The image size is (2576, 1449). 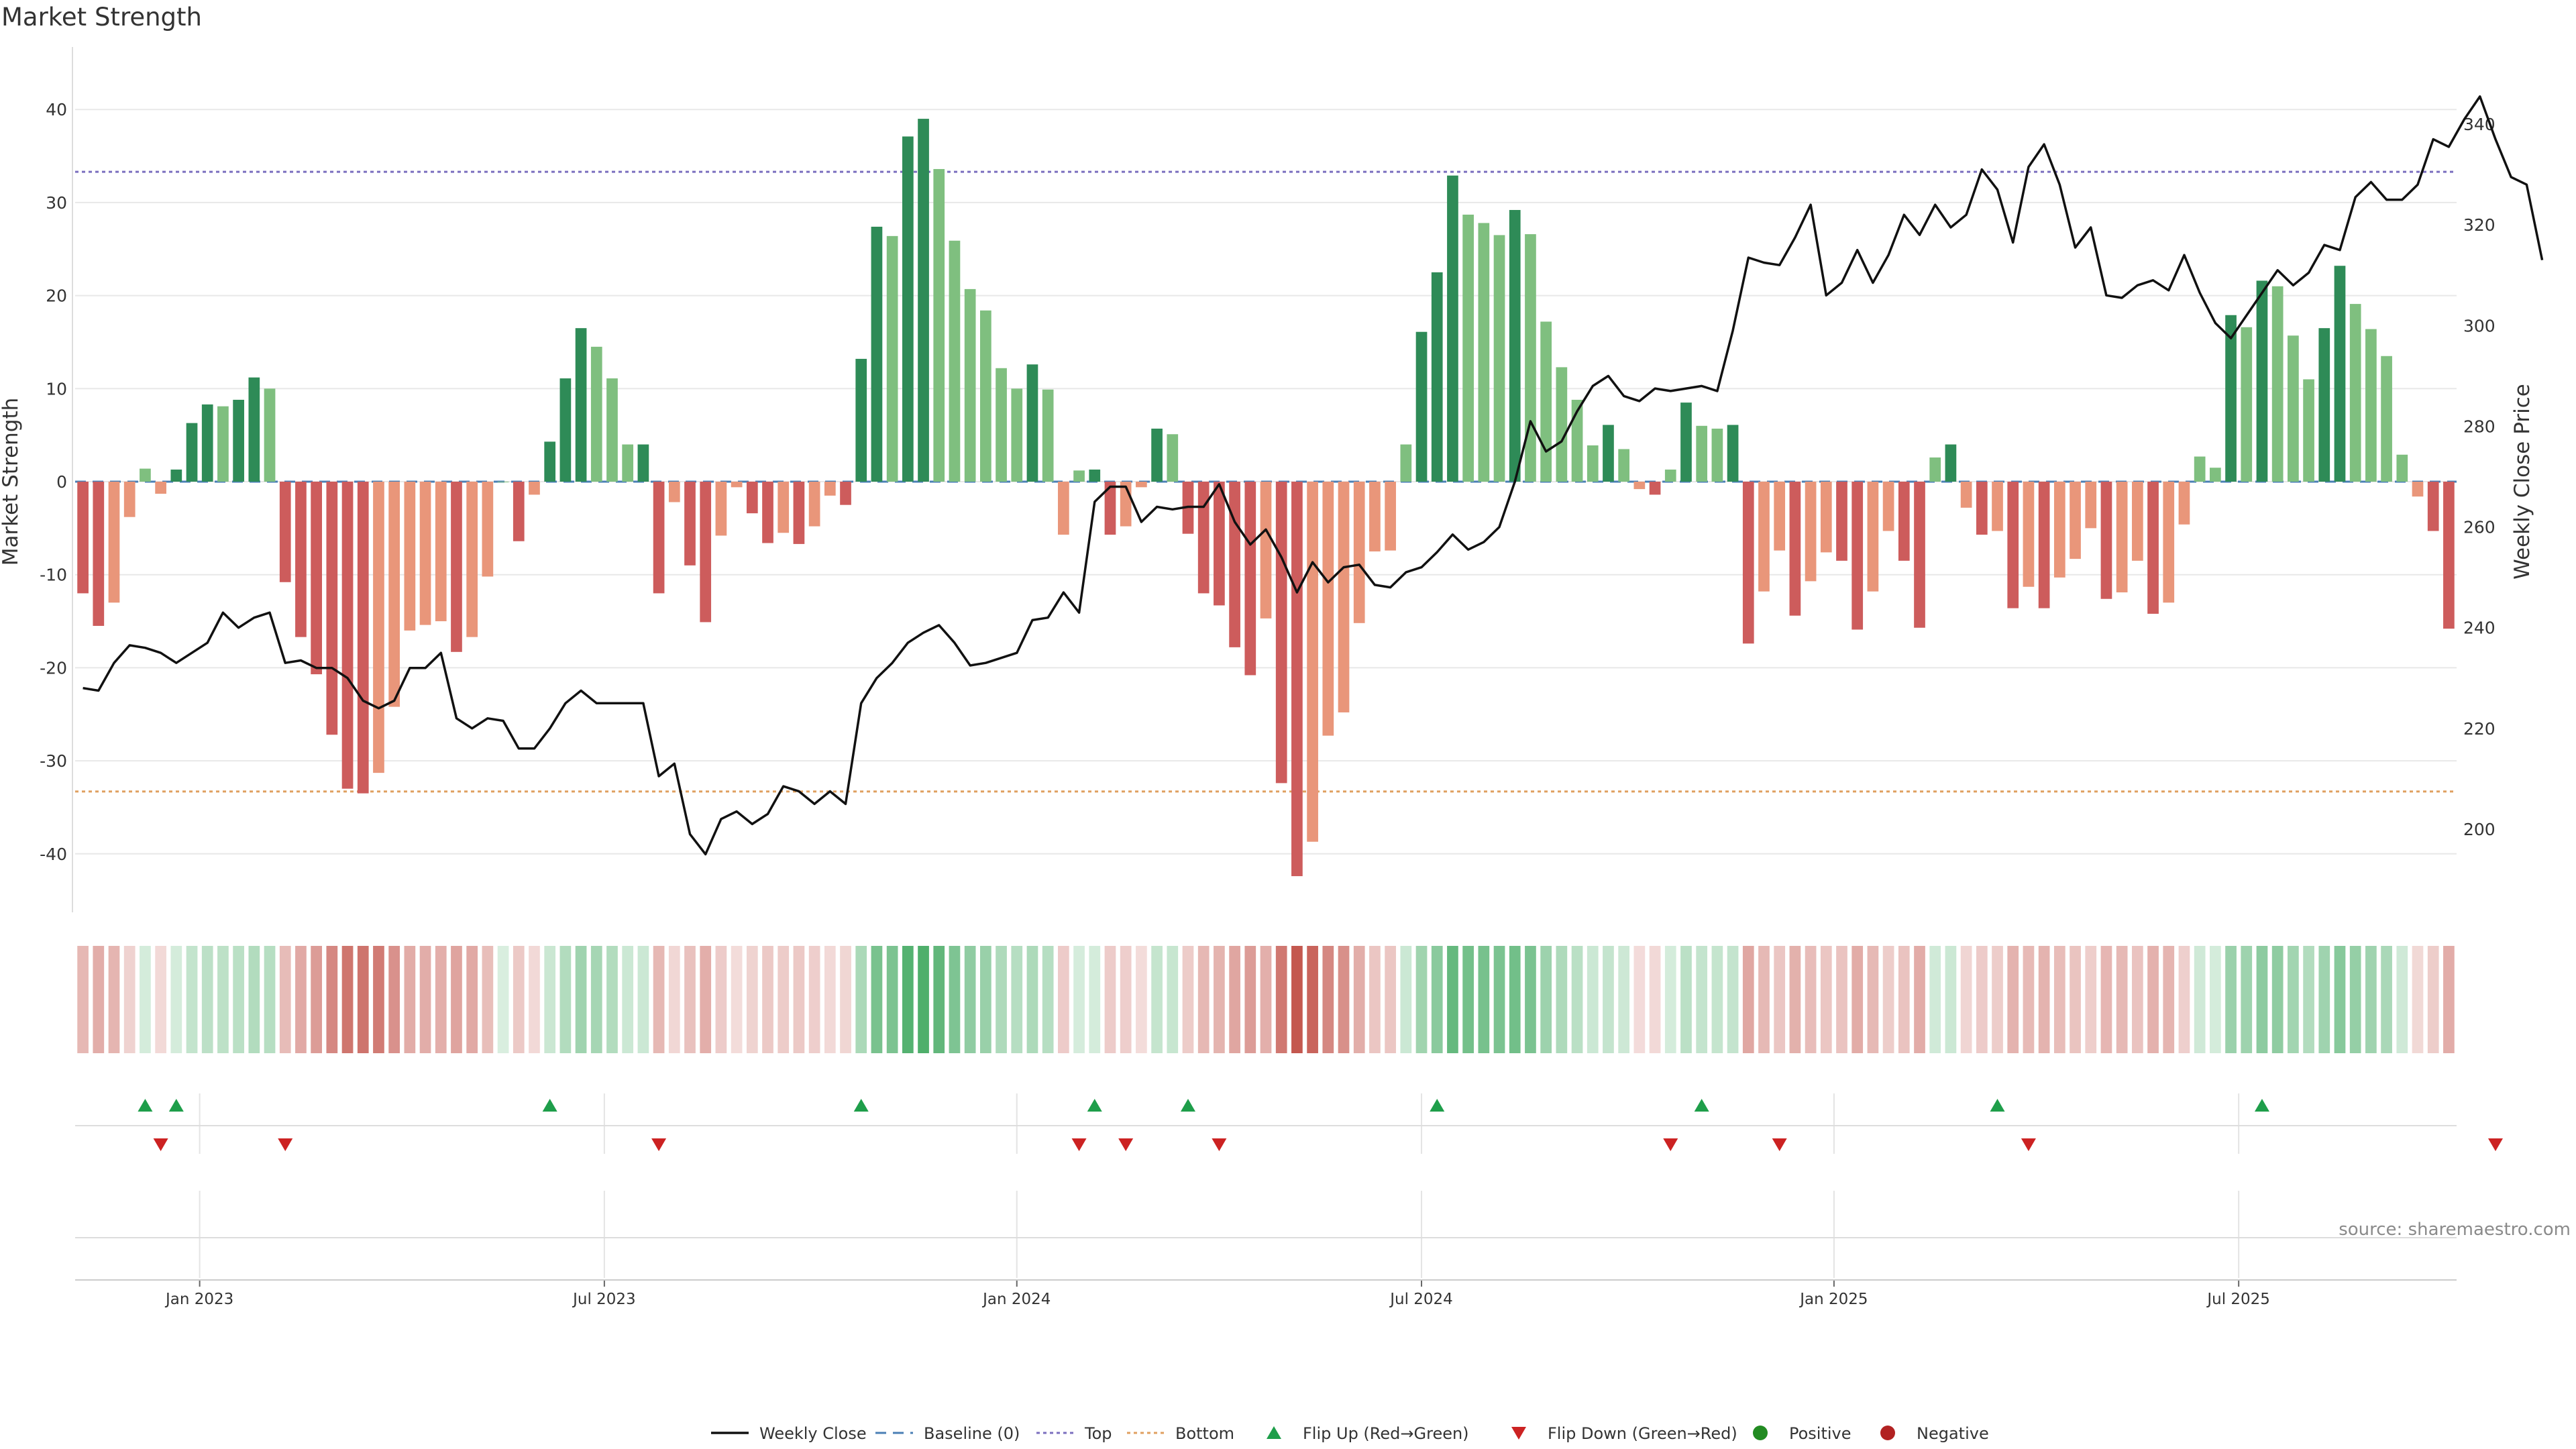 I want to click on y-axis-label: Market Strength, so click(x=11, y=482).